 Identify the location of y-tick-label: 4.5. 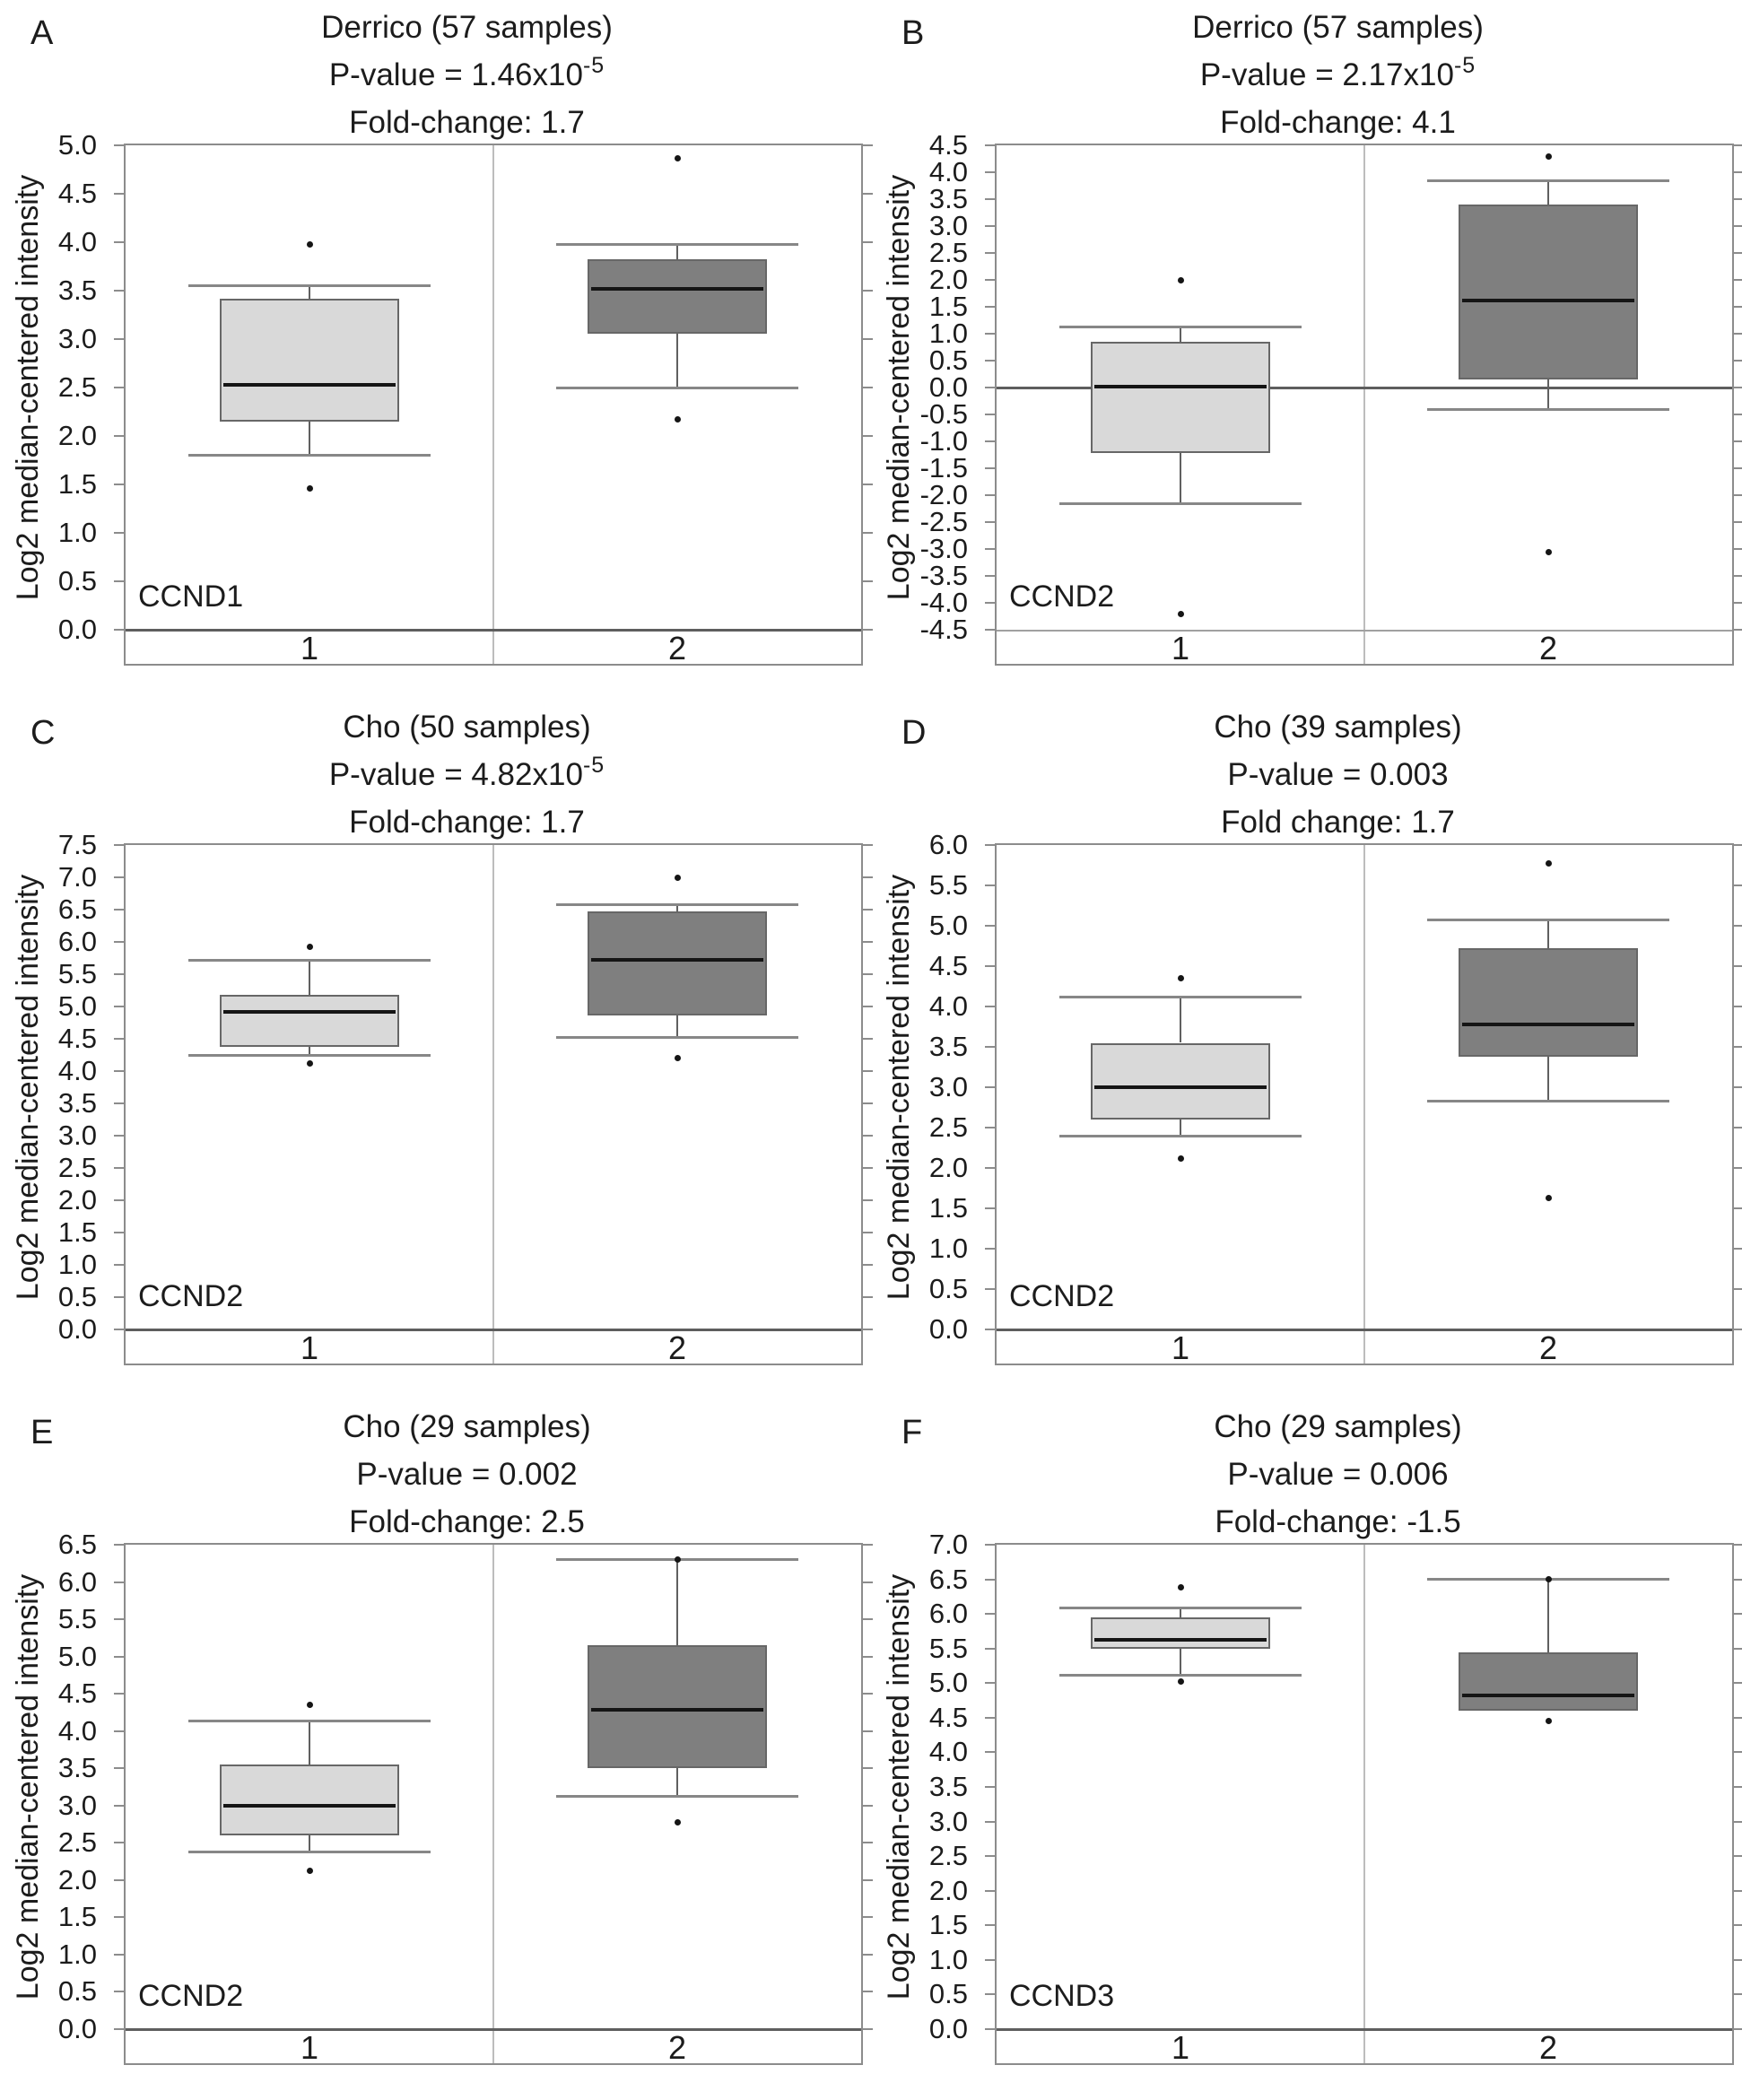
(948, 1717).